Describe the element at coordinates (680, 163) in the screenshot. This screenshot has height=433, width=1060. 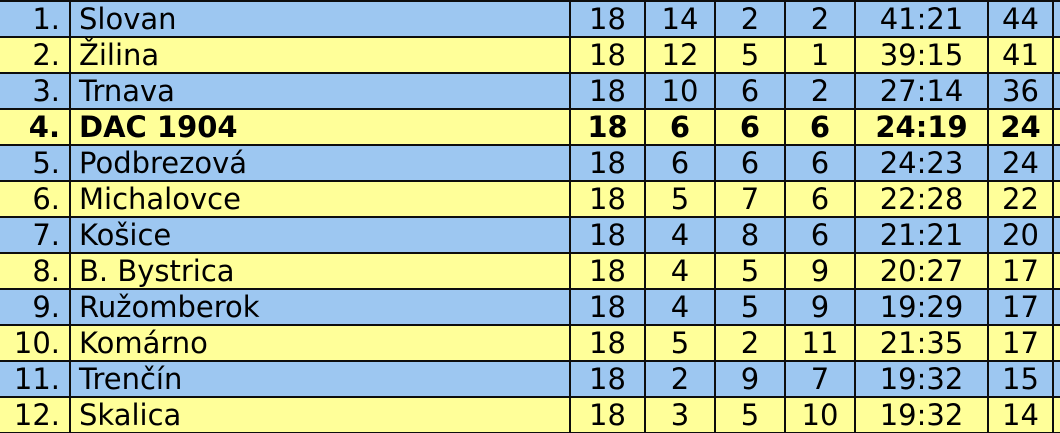
I see `wins-cell: 6` at that location.